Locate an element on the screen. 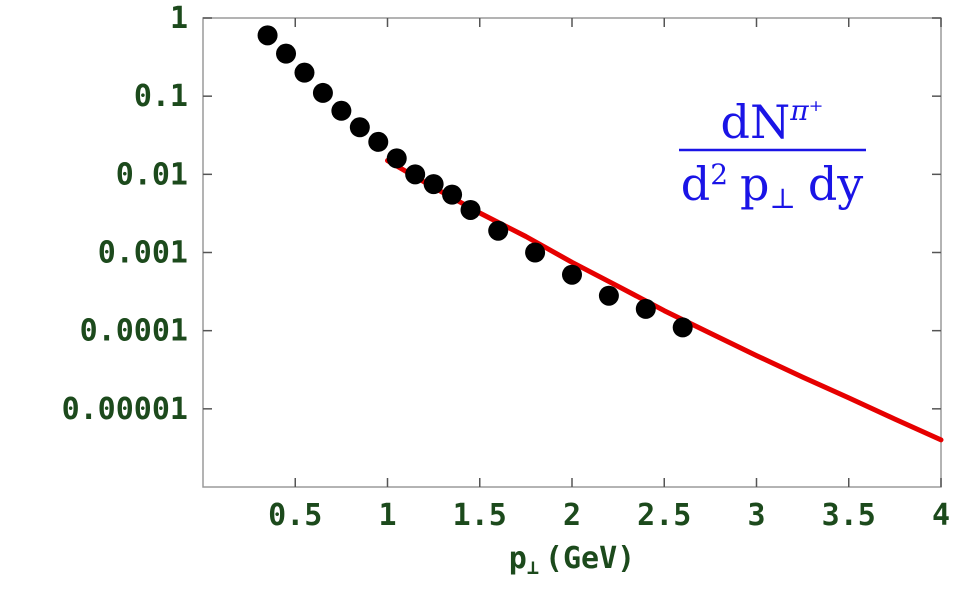 The width and height of the screenshot is (954, 589). x-axis-label: p⊥ (GeV) is located at coordinates (572, 560).